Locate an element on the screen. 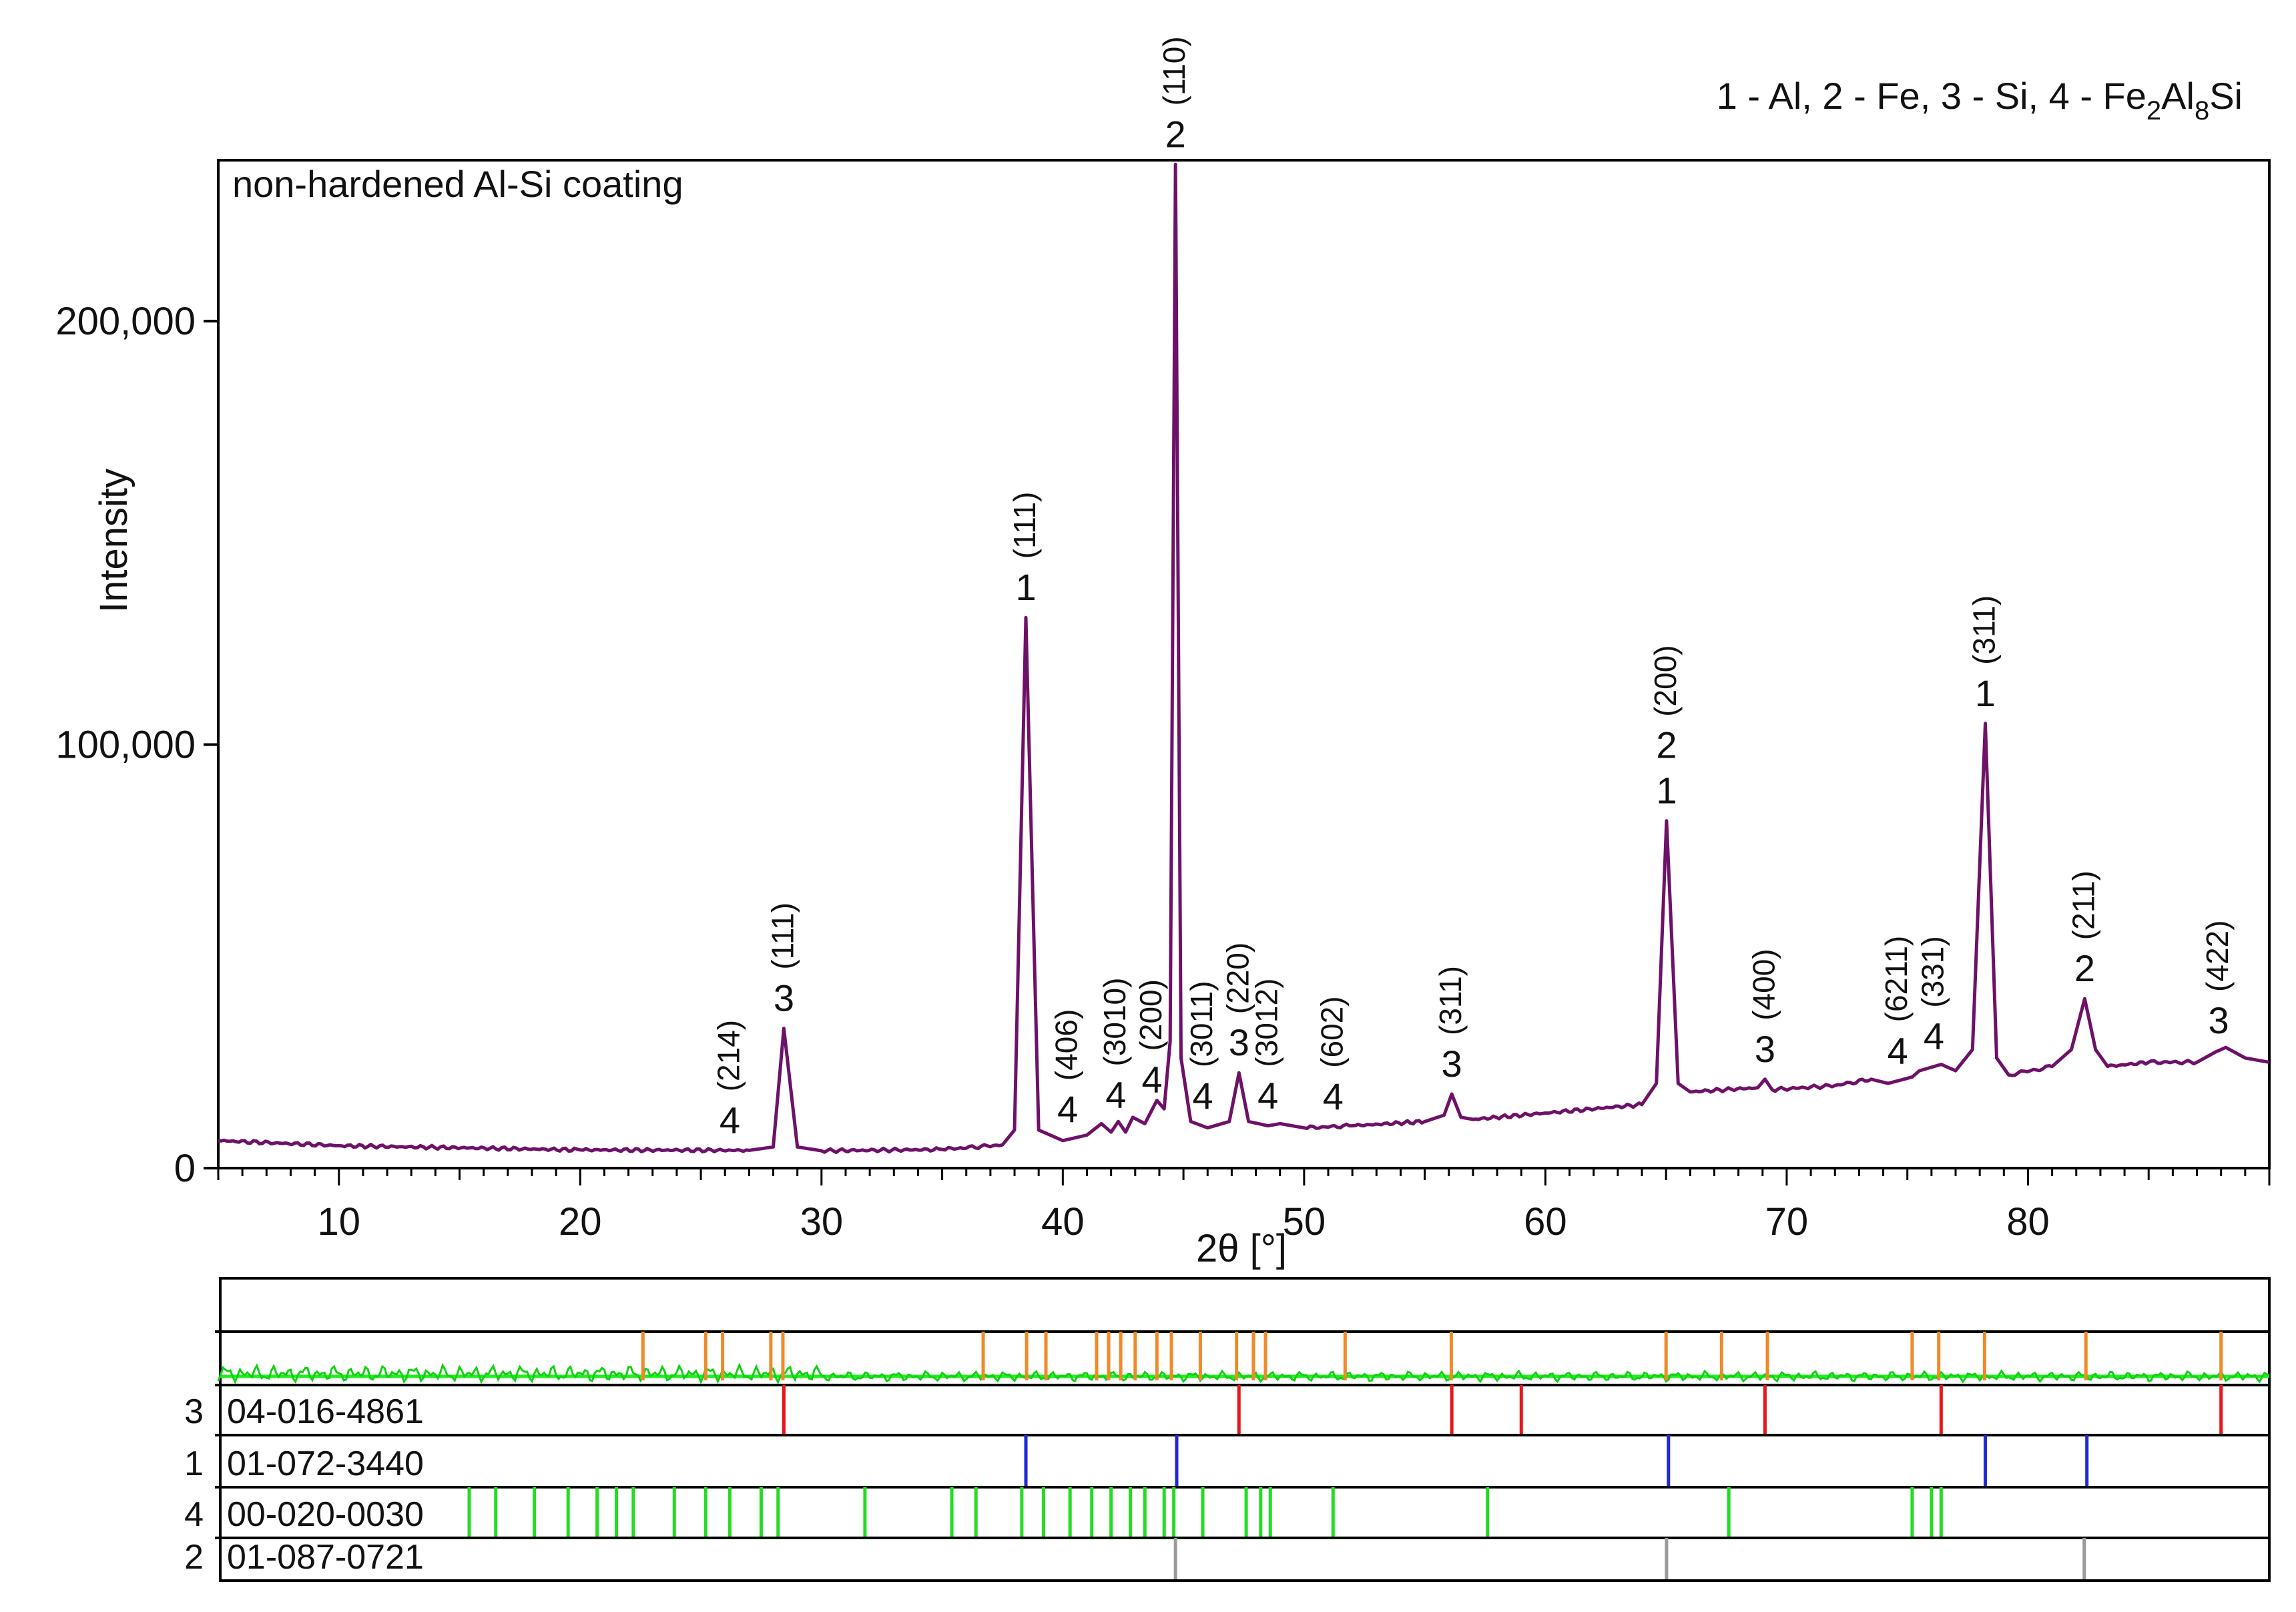 This screenshot has height=1612, width=2296. legend-si: Si is located at coordinates (2226, 96).